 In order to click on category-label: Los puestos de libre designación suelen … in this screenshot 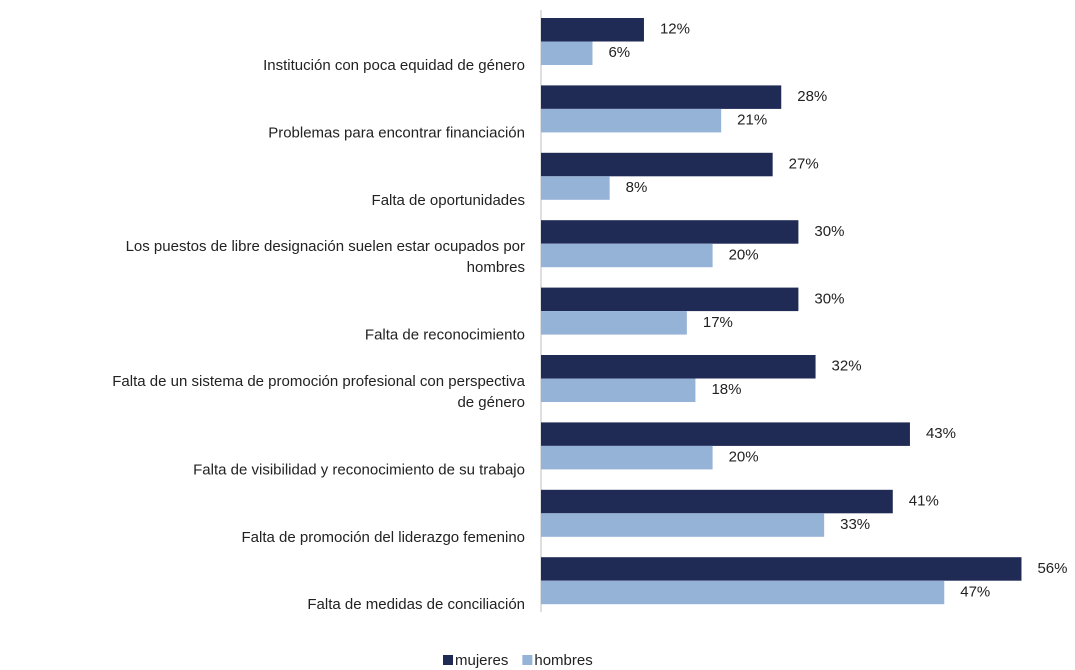, I will do `click(325, 257)`.